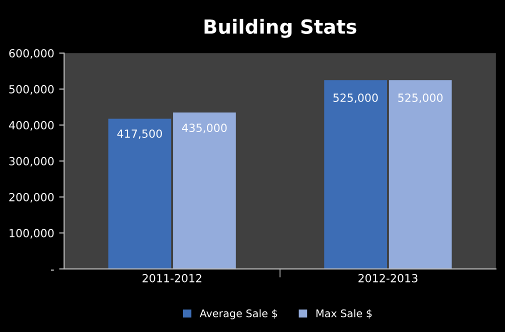  I want to click on y-tick-label: 200,000, so click(31, 197).